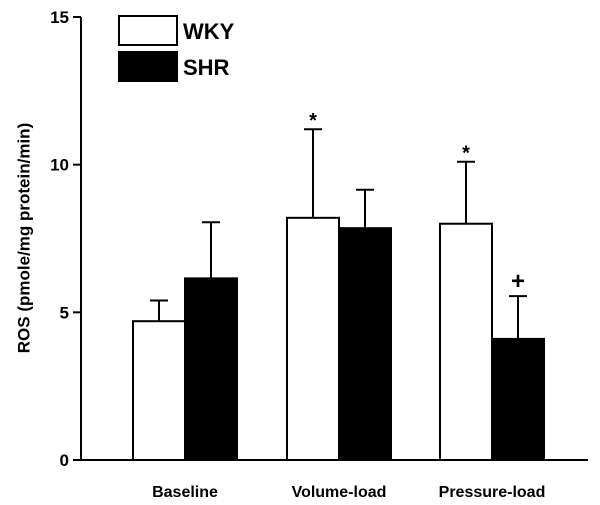  I want to click on y-tick-label: 10, so click(59, 165).